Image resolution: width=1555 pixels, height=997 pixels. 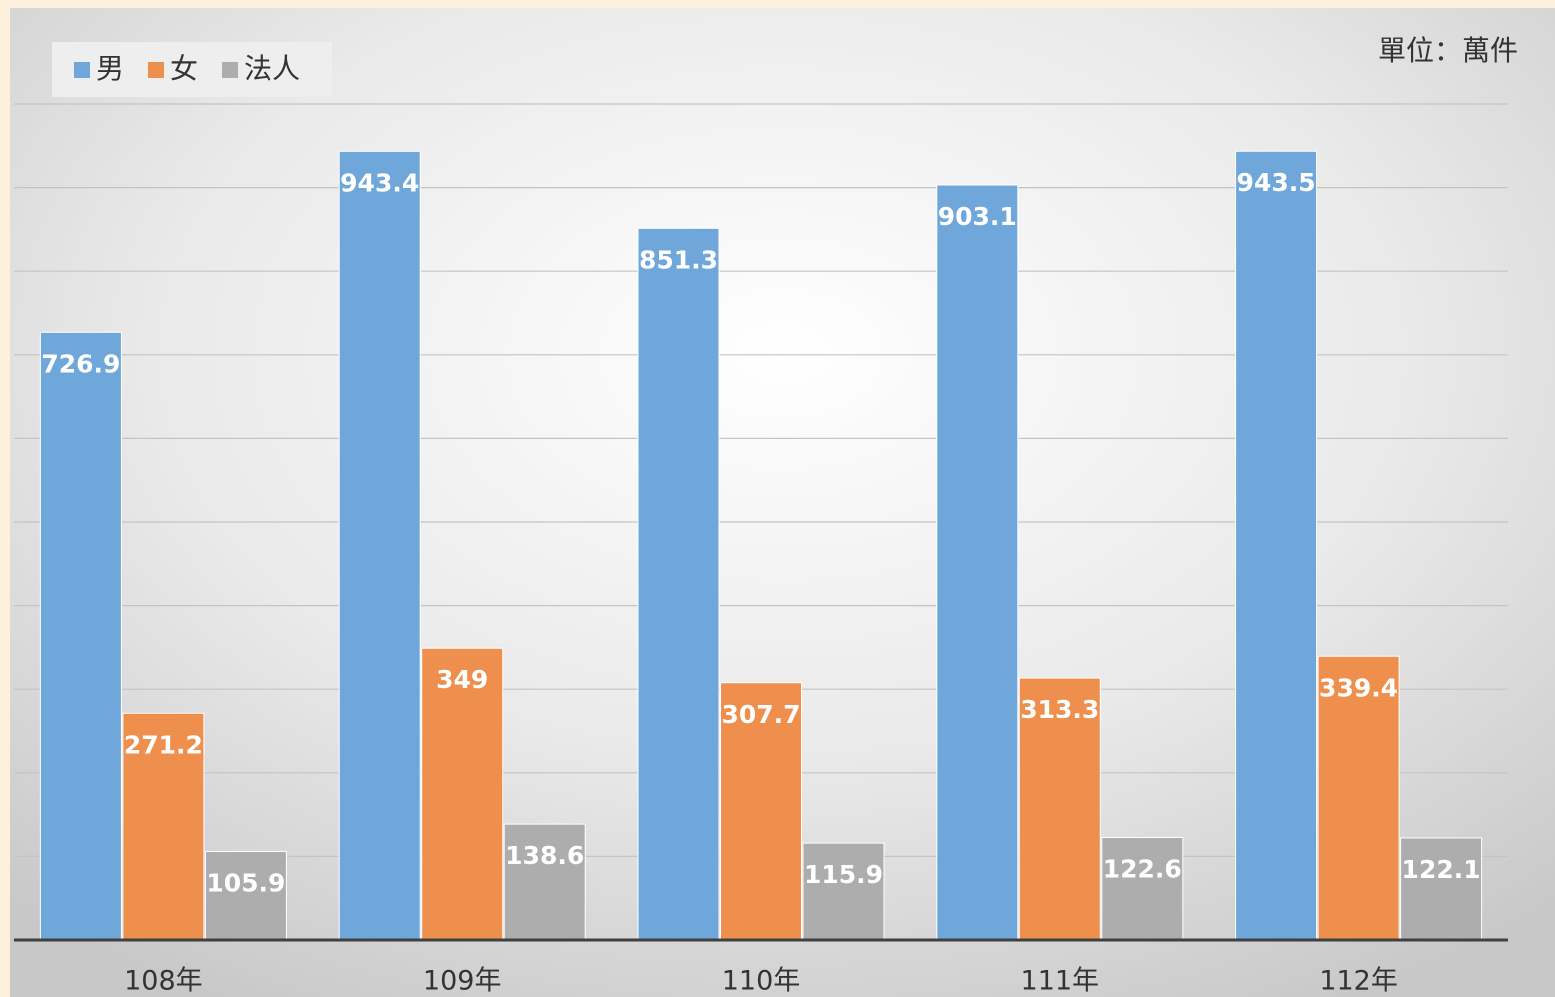 What do you see at coordinates (163, 744) in the screenshot?
I see `data-label: 271.2` at bounding box center [163, 744].